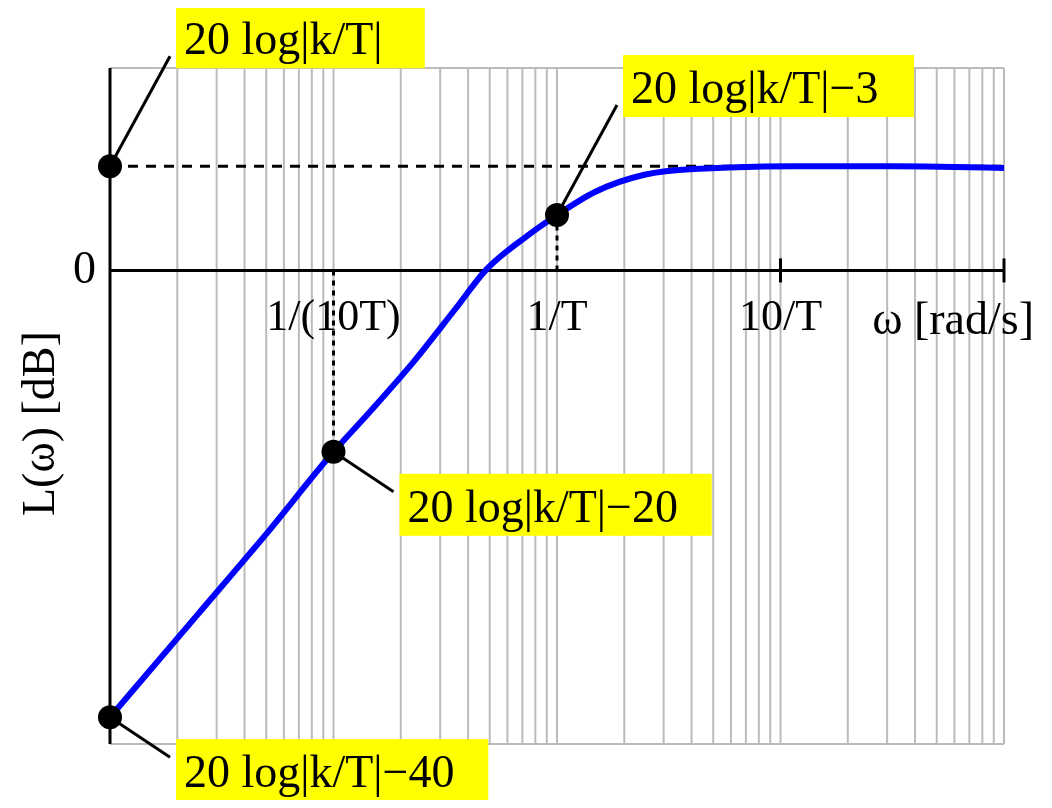  Describe the element at coordinates (557, 316) in the screenshot. I see `x-tick-label: 1/T` at that location.